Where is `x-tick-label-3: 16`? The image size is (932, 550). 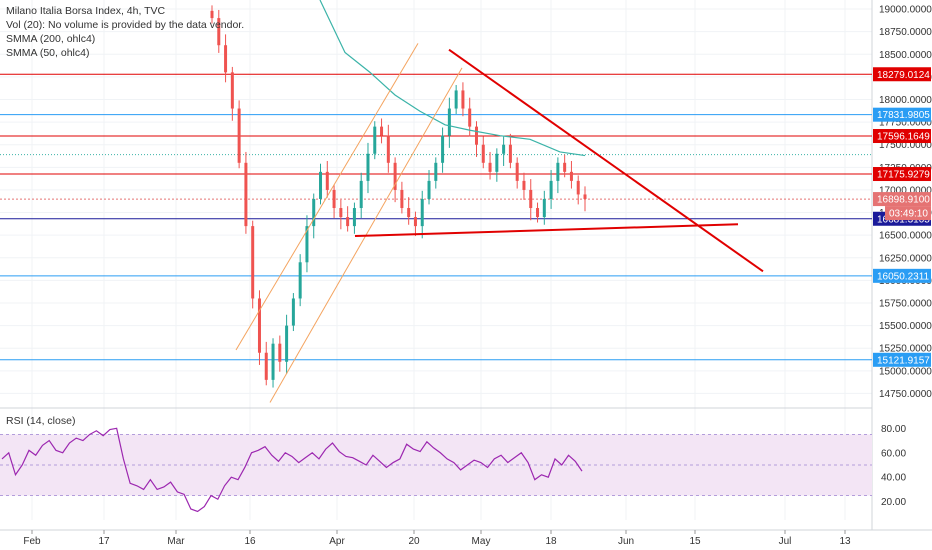
x-tick-label-3: 16 is located at coordinates (250, 541).